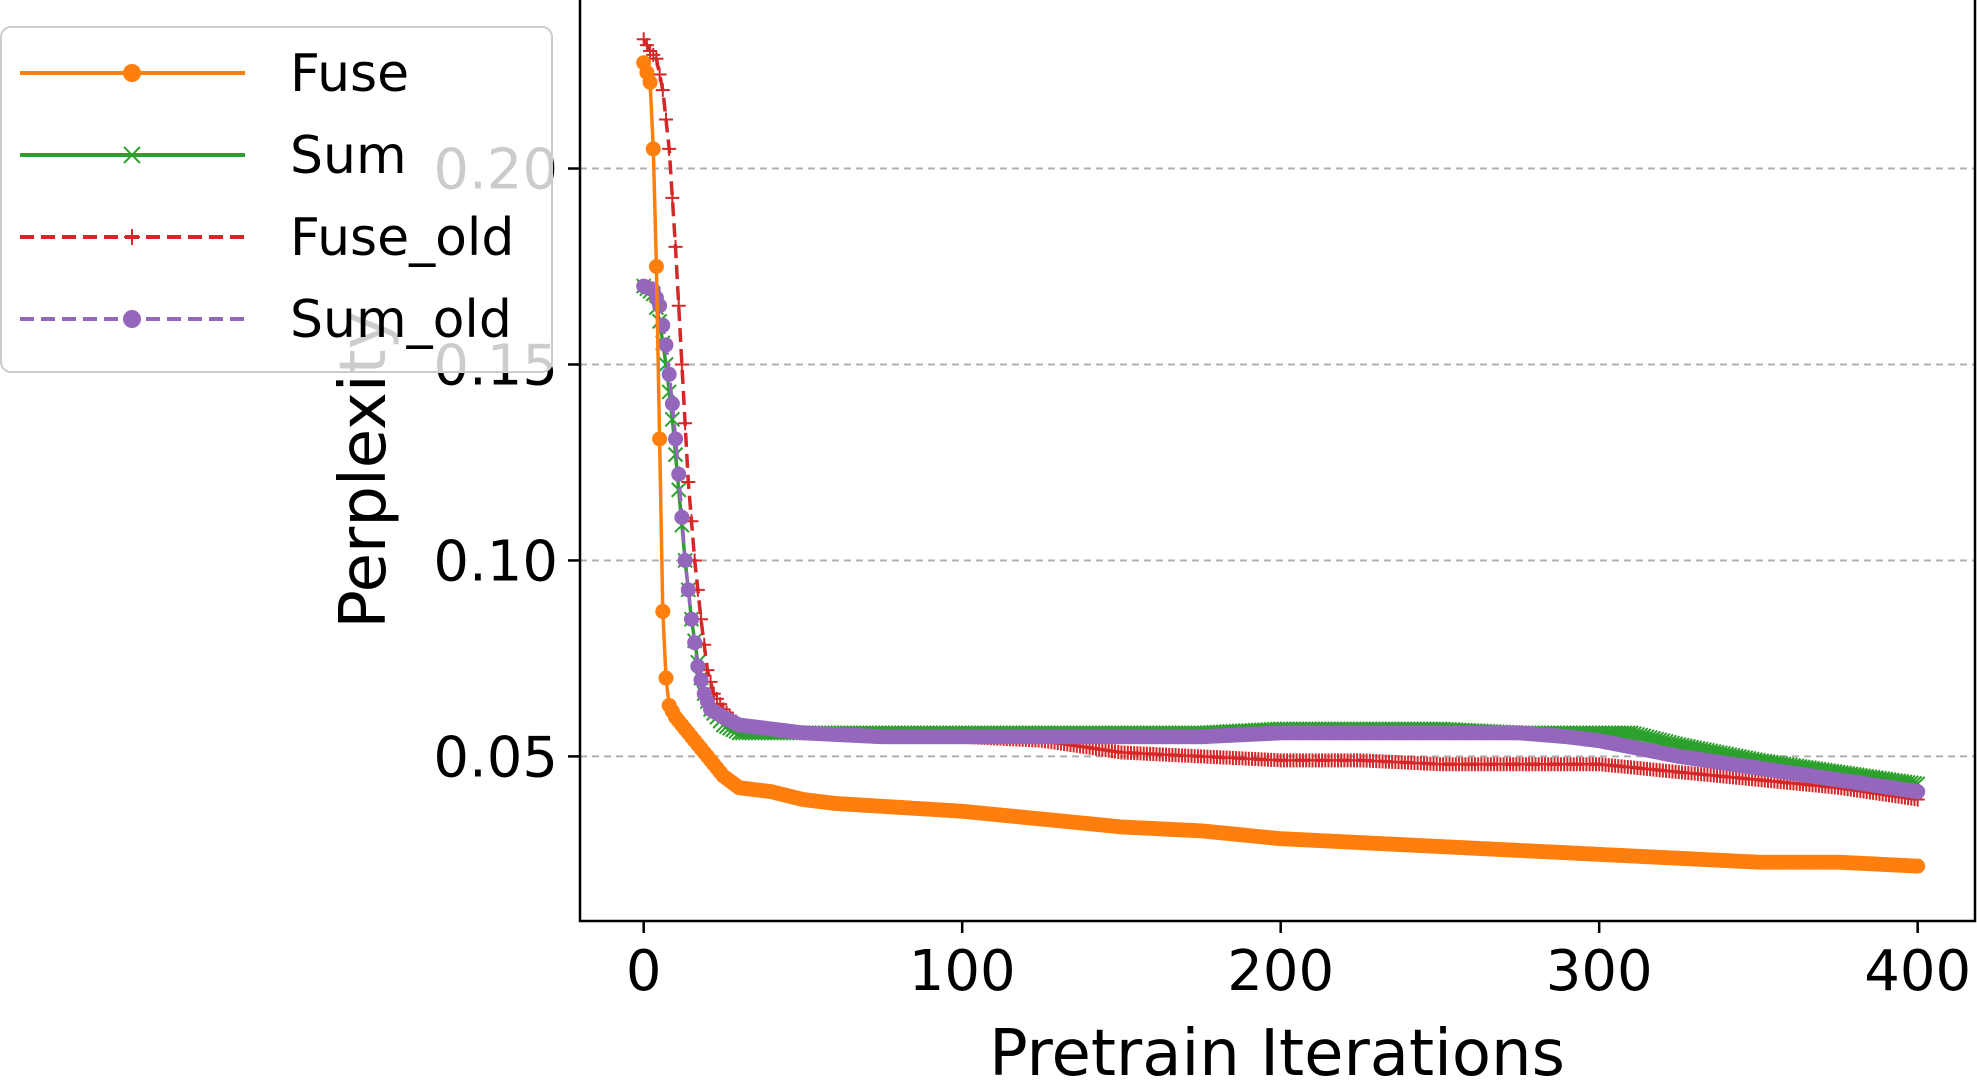 The width and height of the screenshot is (1977, 1089). I want to click on x-tick-label: 100, so click(962, 971).